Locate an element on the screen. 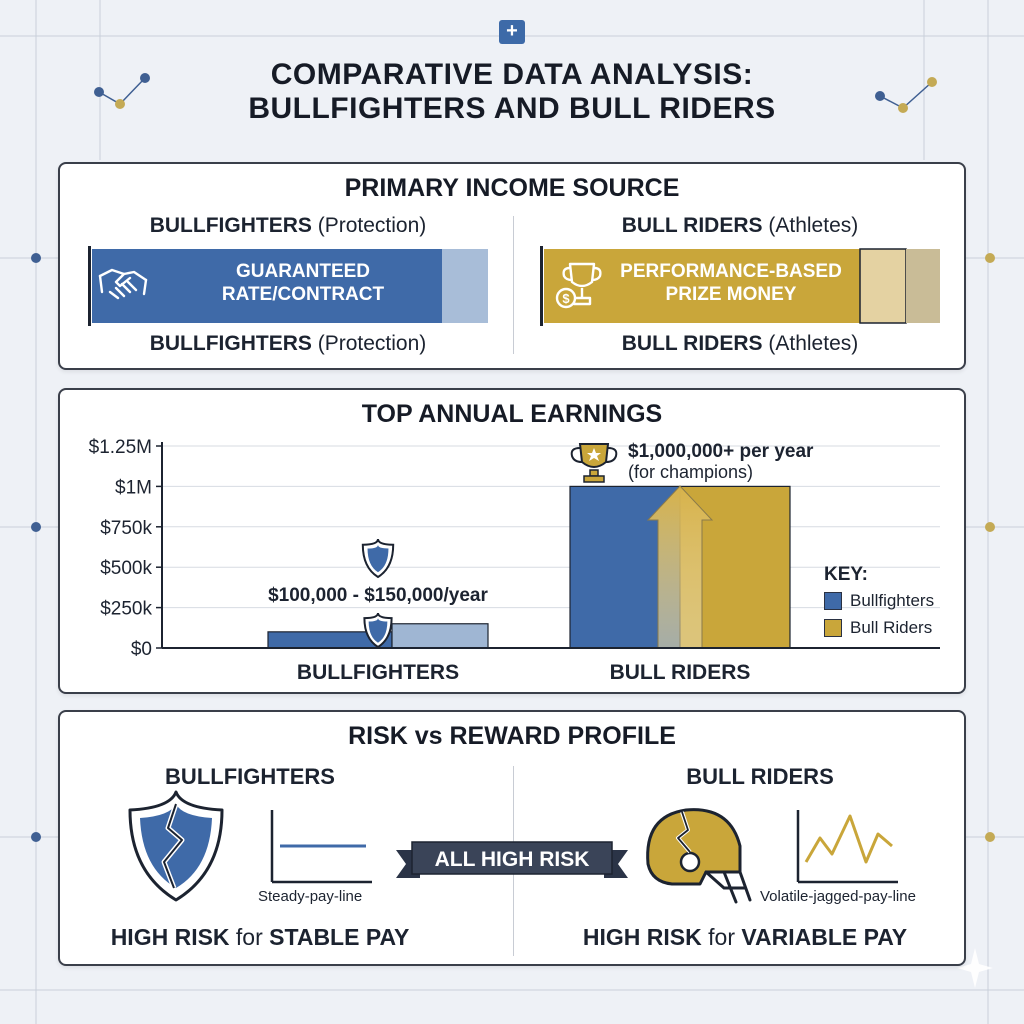 The image size is (1024, 1024). income-divider is located at coordinates (513, 285).